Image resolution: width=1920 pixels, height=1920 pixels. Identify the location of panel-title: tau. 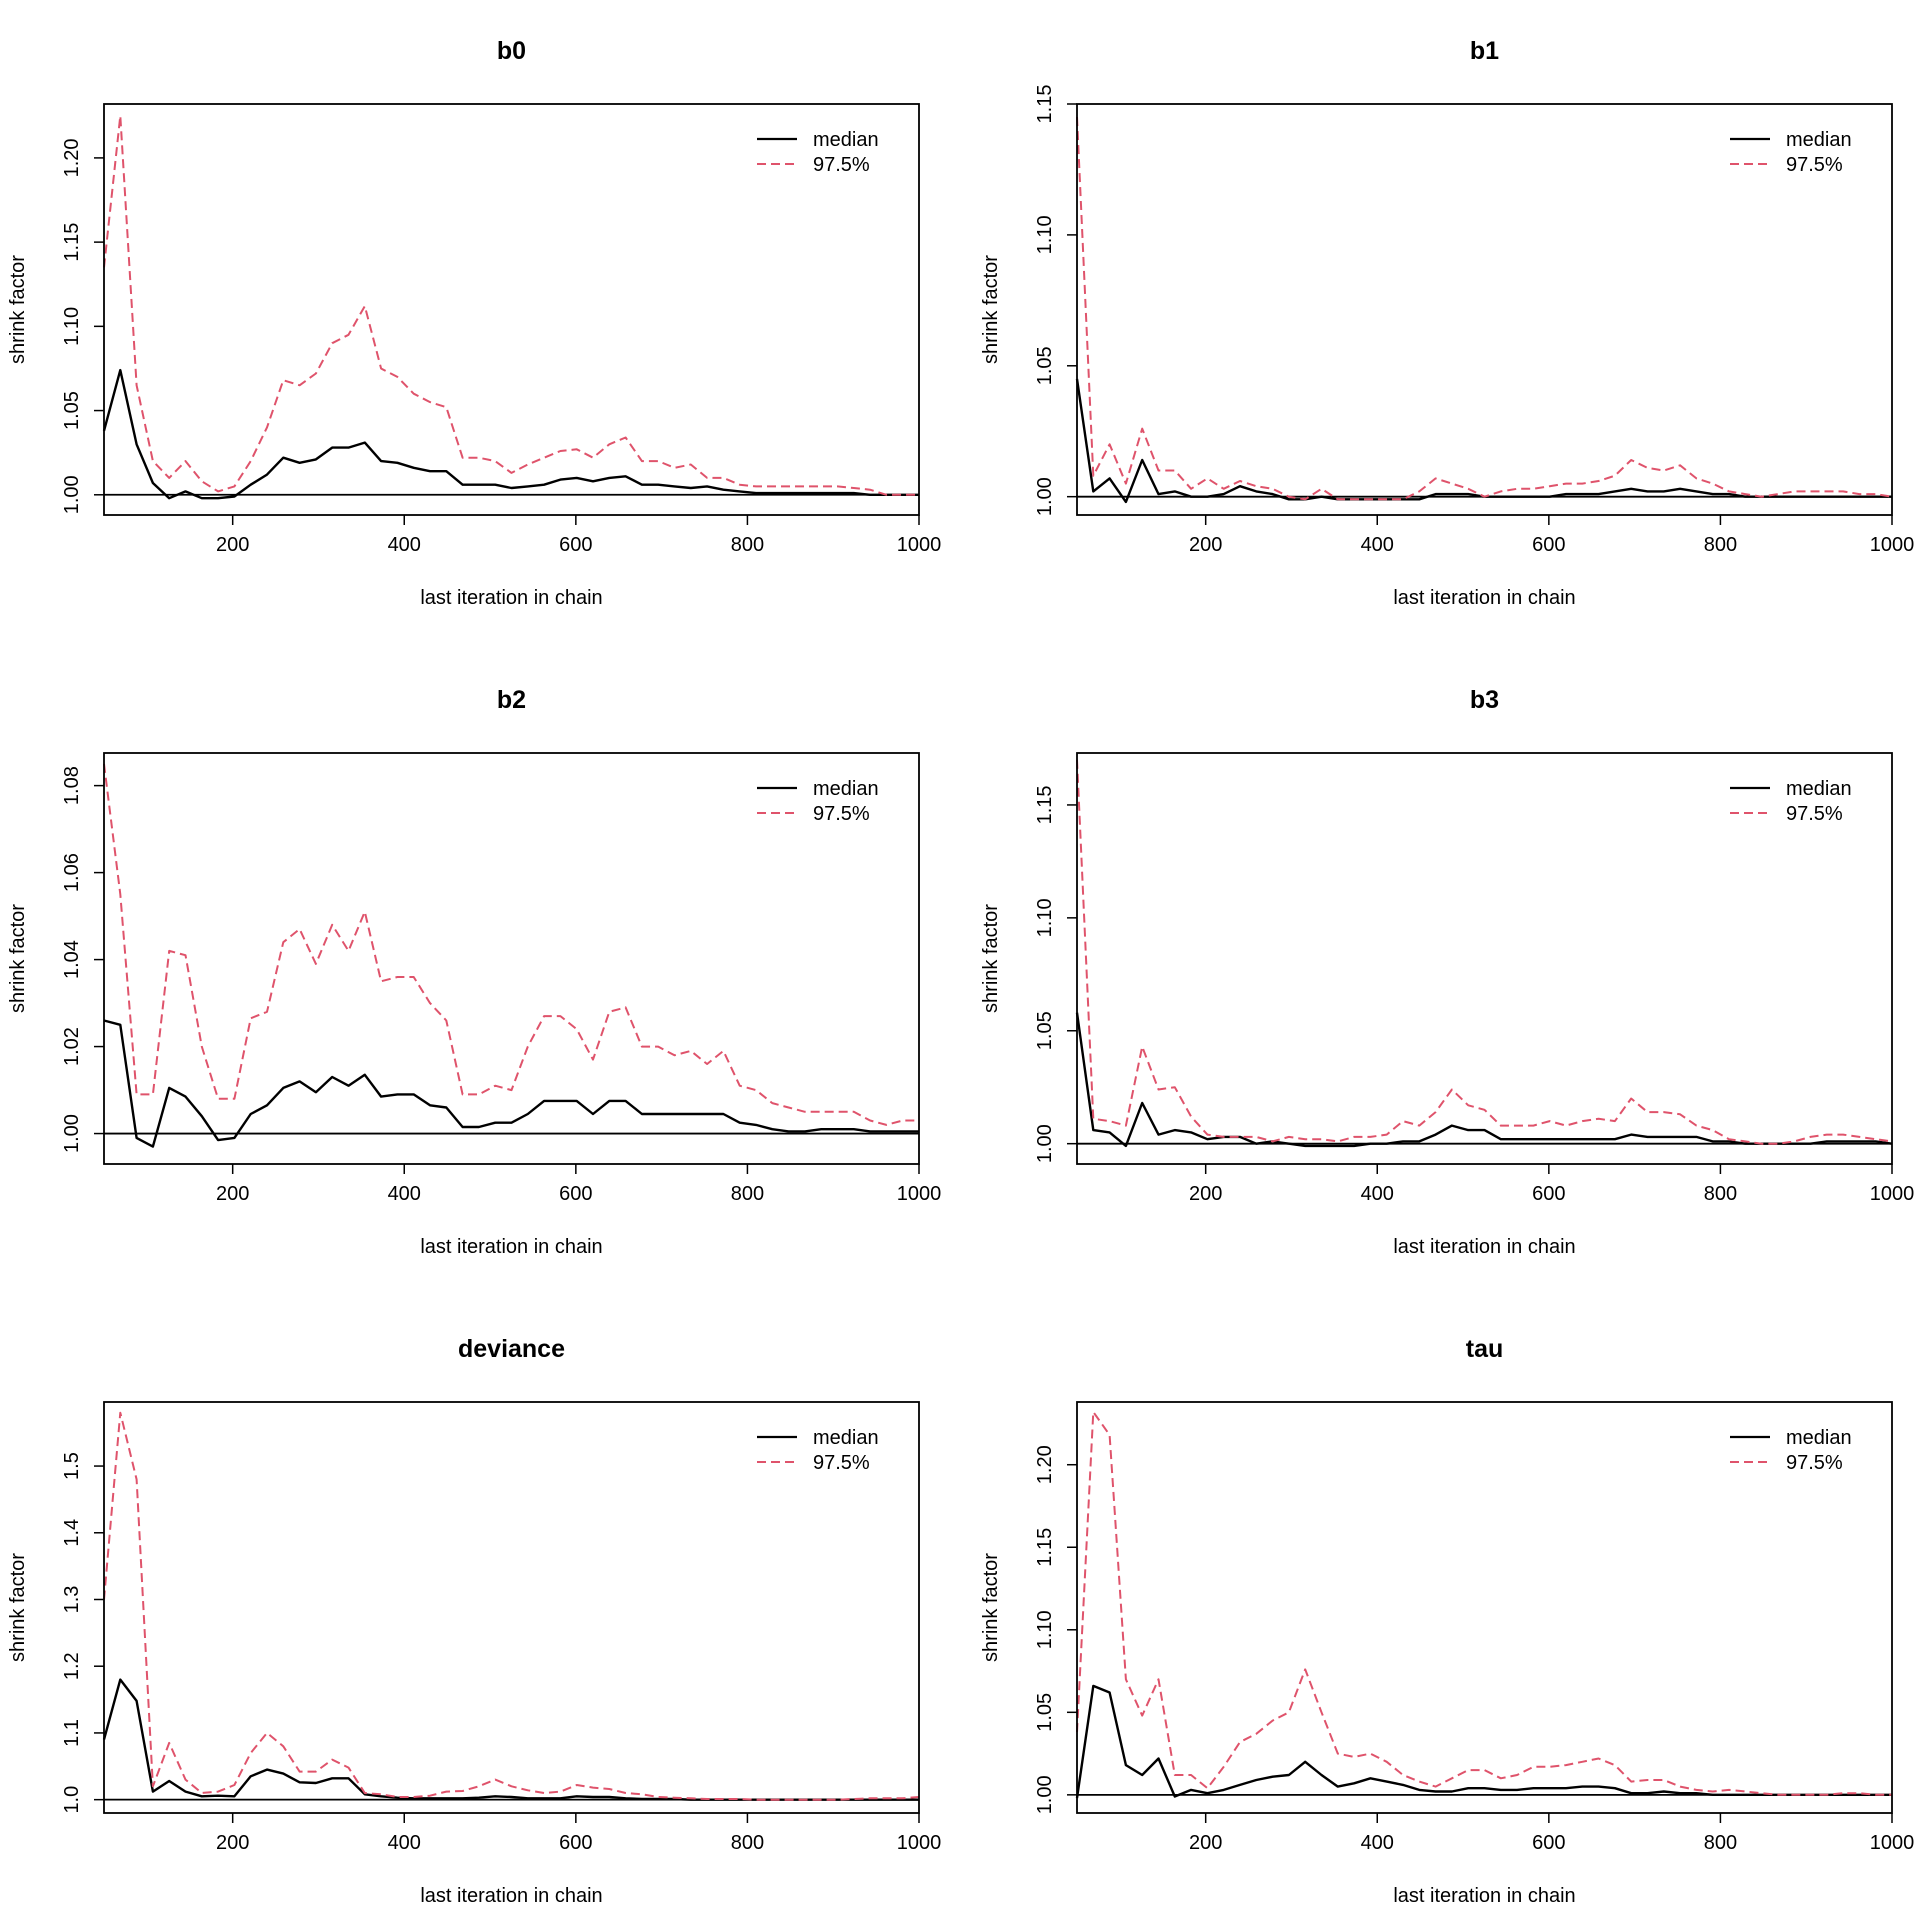
(1485, 1349).